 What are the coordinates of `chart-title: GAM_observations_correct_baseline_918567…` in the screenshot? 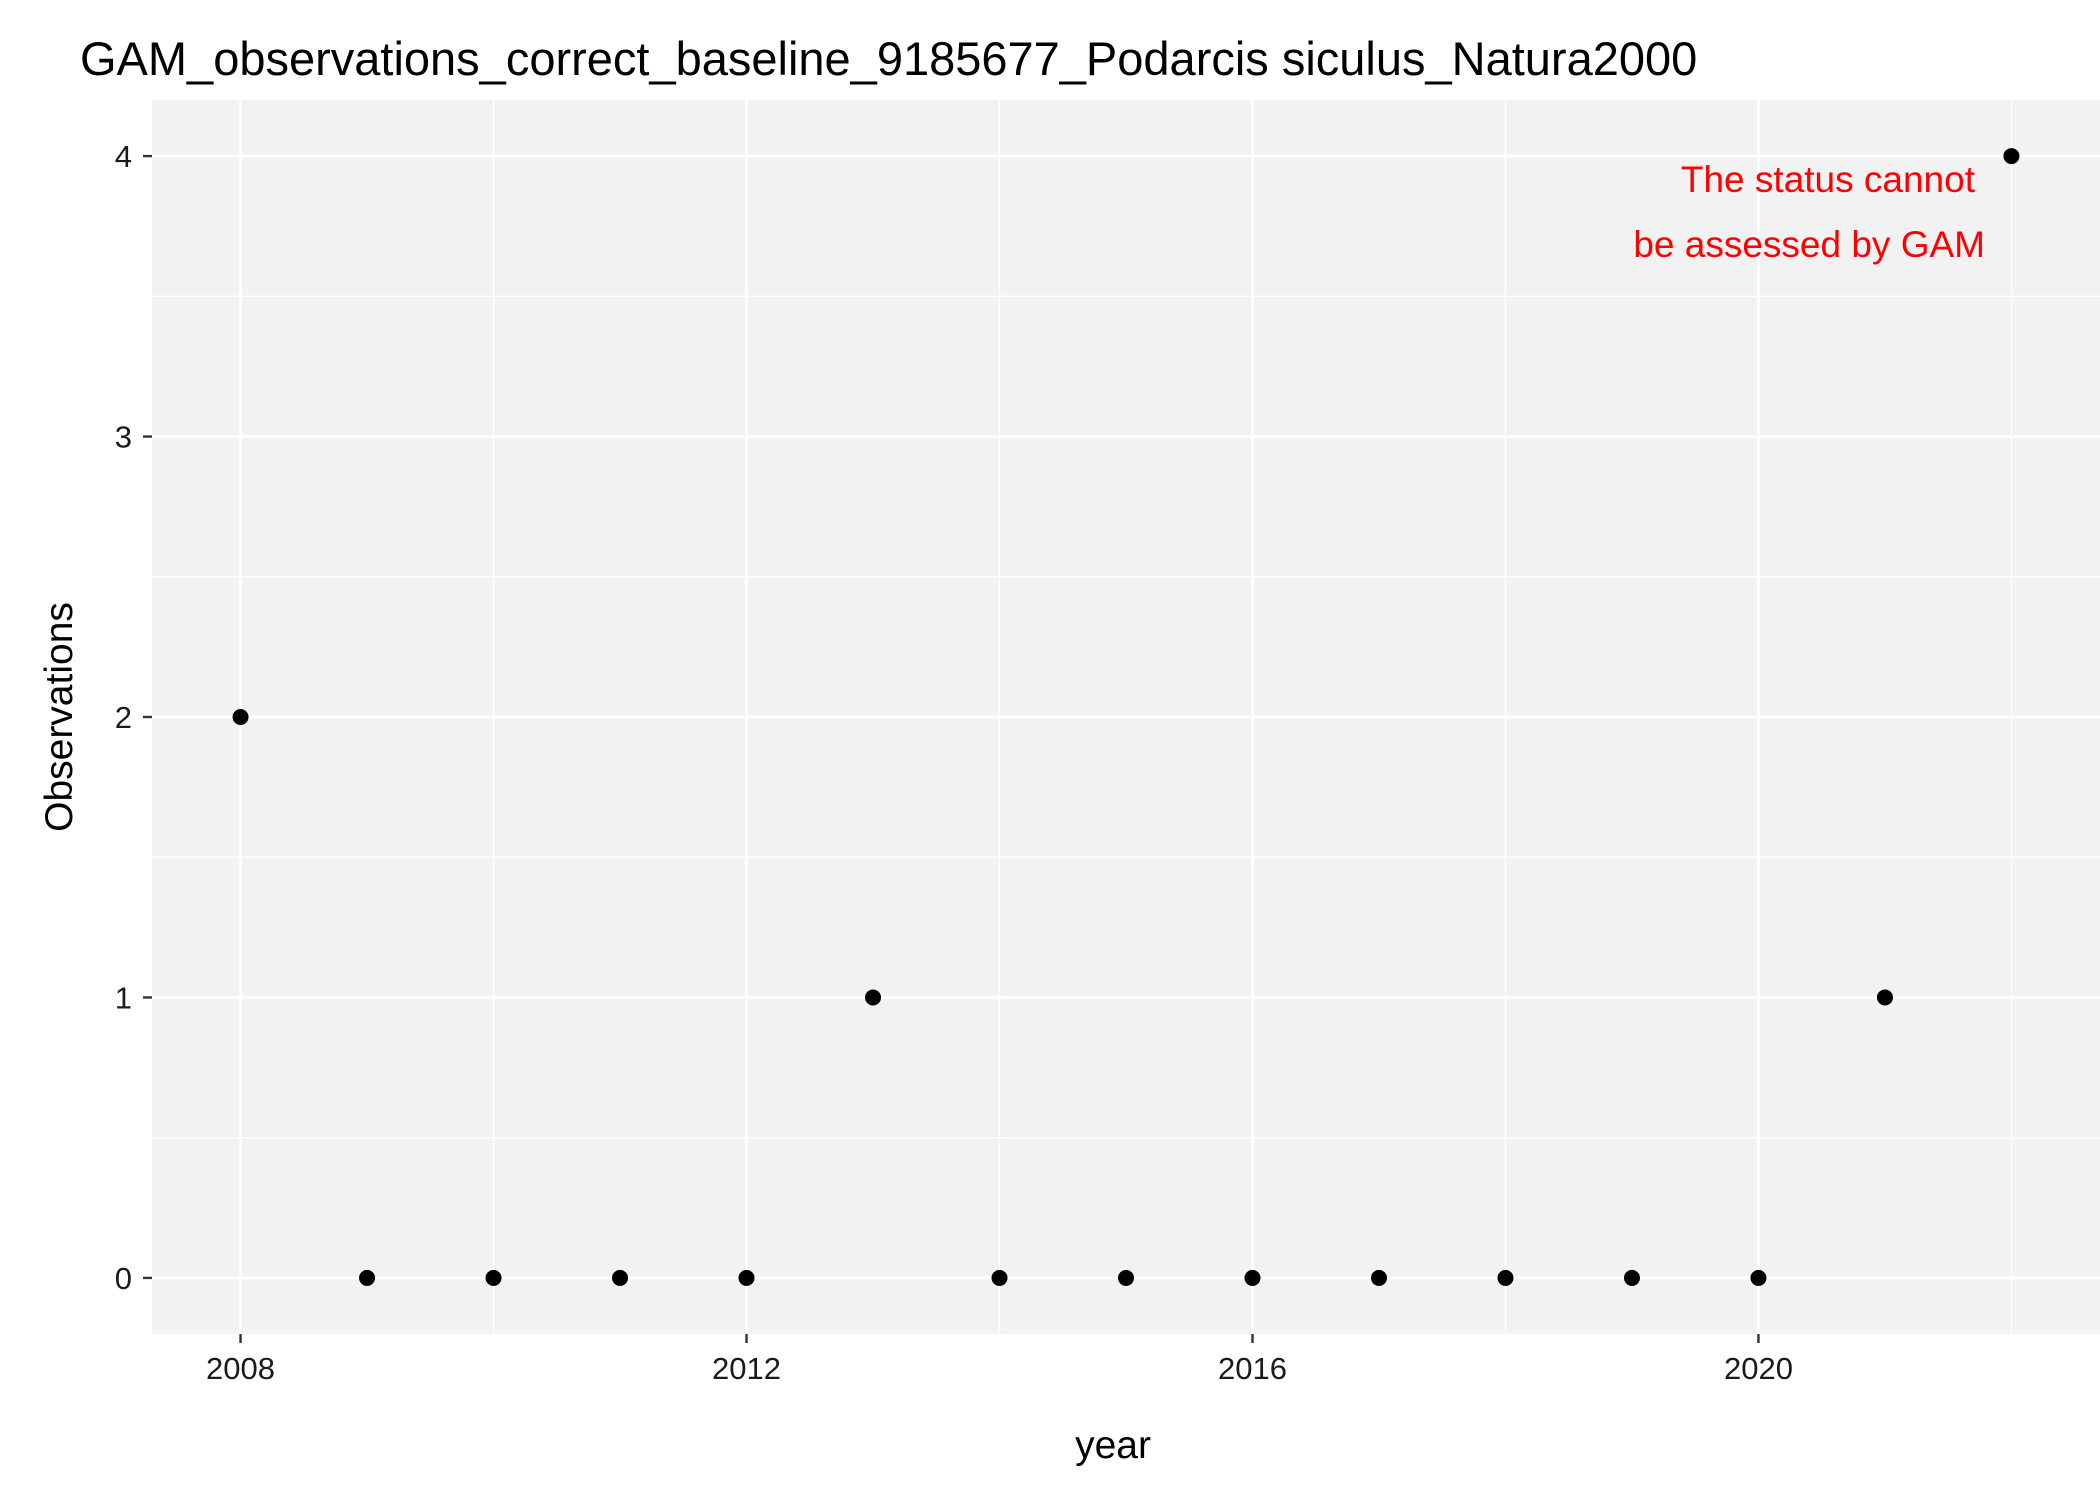 It's located at (888, 58).